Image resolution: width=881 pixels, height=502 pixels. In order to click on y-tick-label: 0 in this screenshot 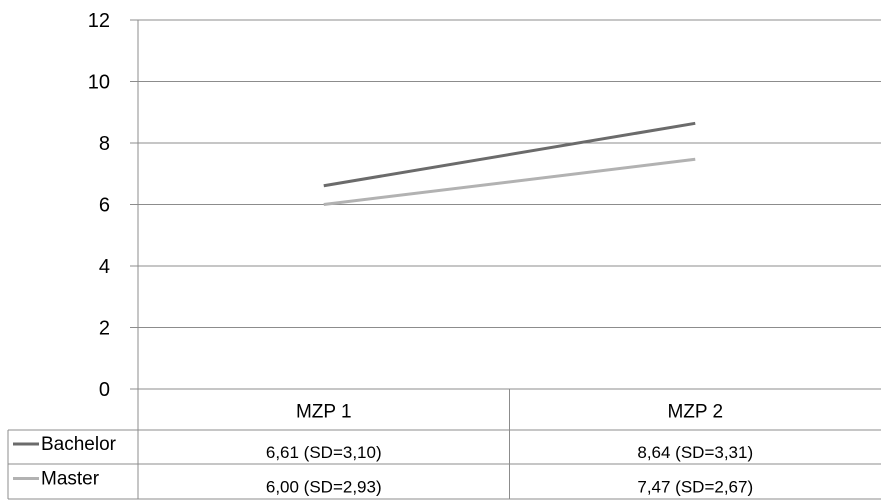, I will do `click(104, 390)`.